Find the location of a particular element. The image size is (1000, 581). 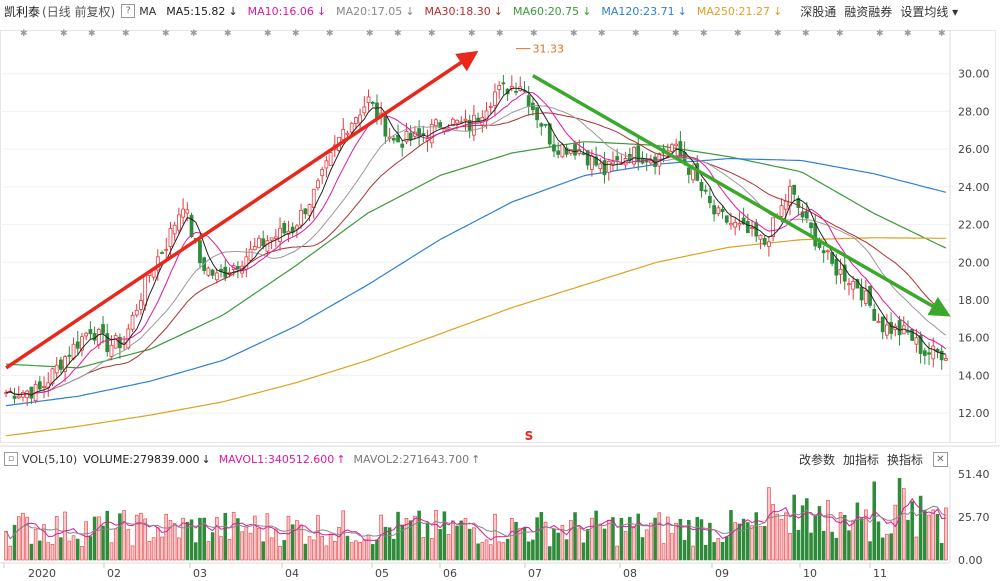

volume-indicator: VOL(5,10) is located at coordinates (50, 459).